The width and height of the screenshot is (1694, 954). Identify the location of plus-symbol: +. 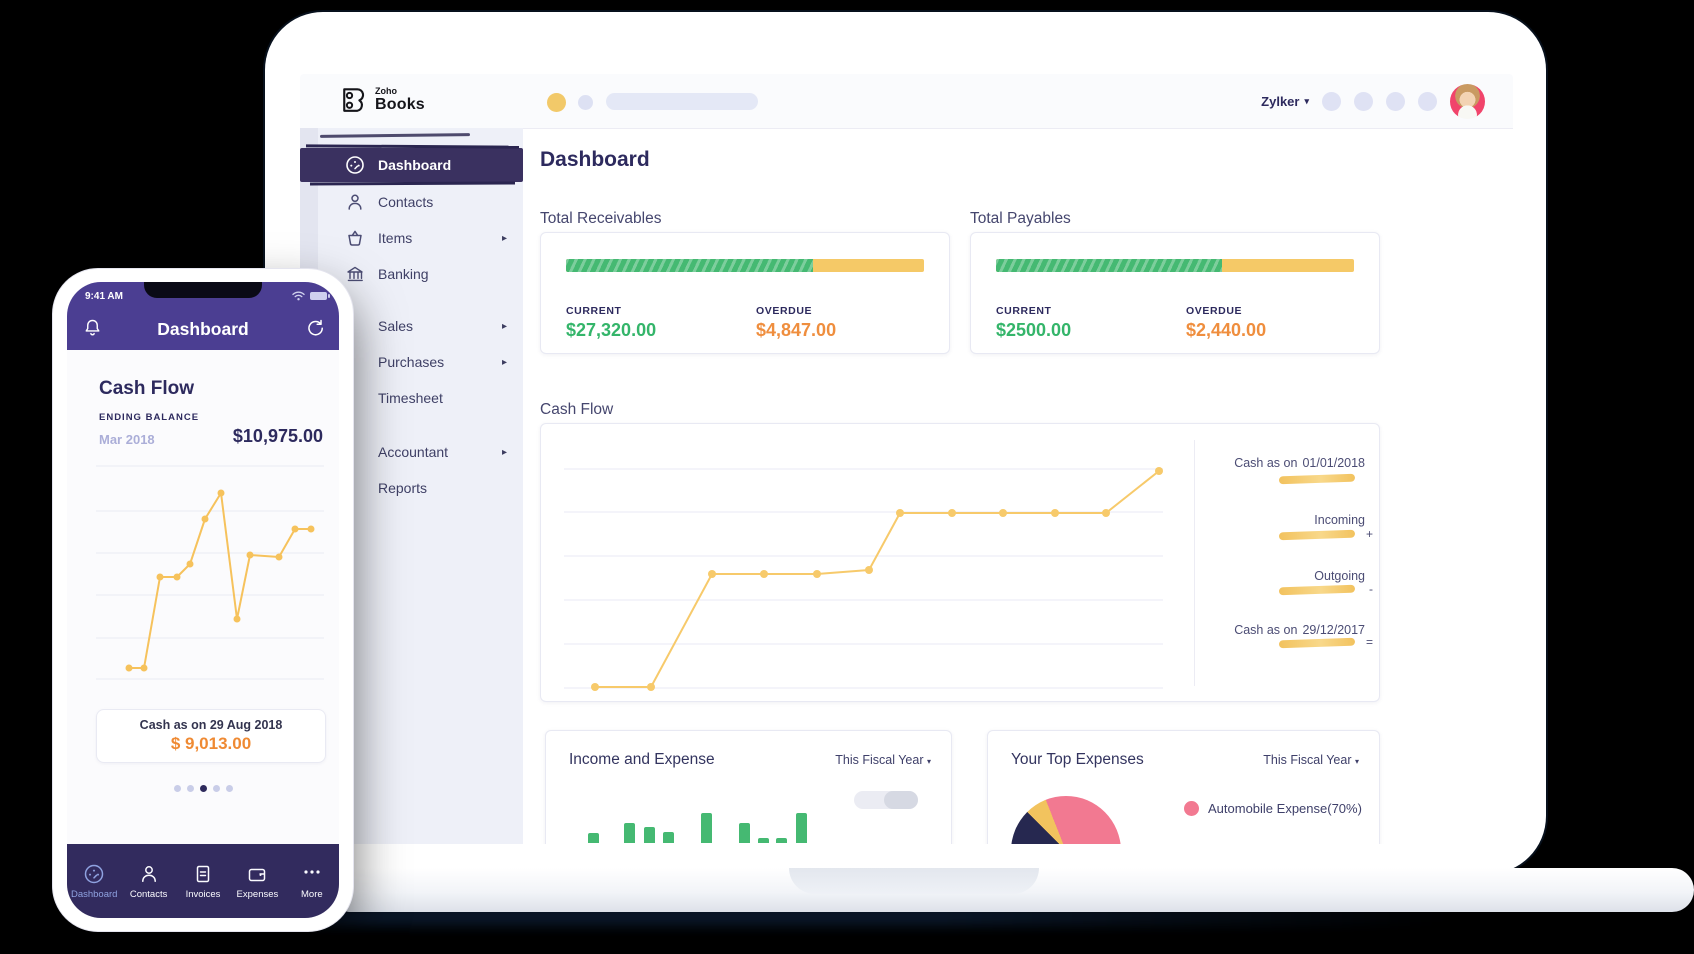
(1369, 534).